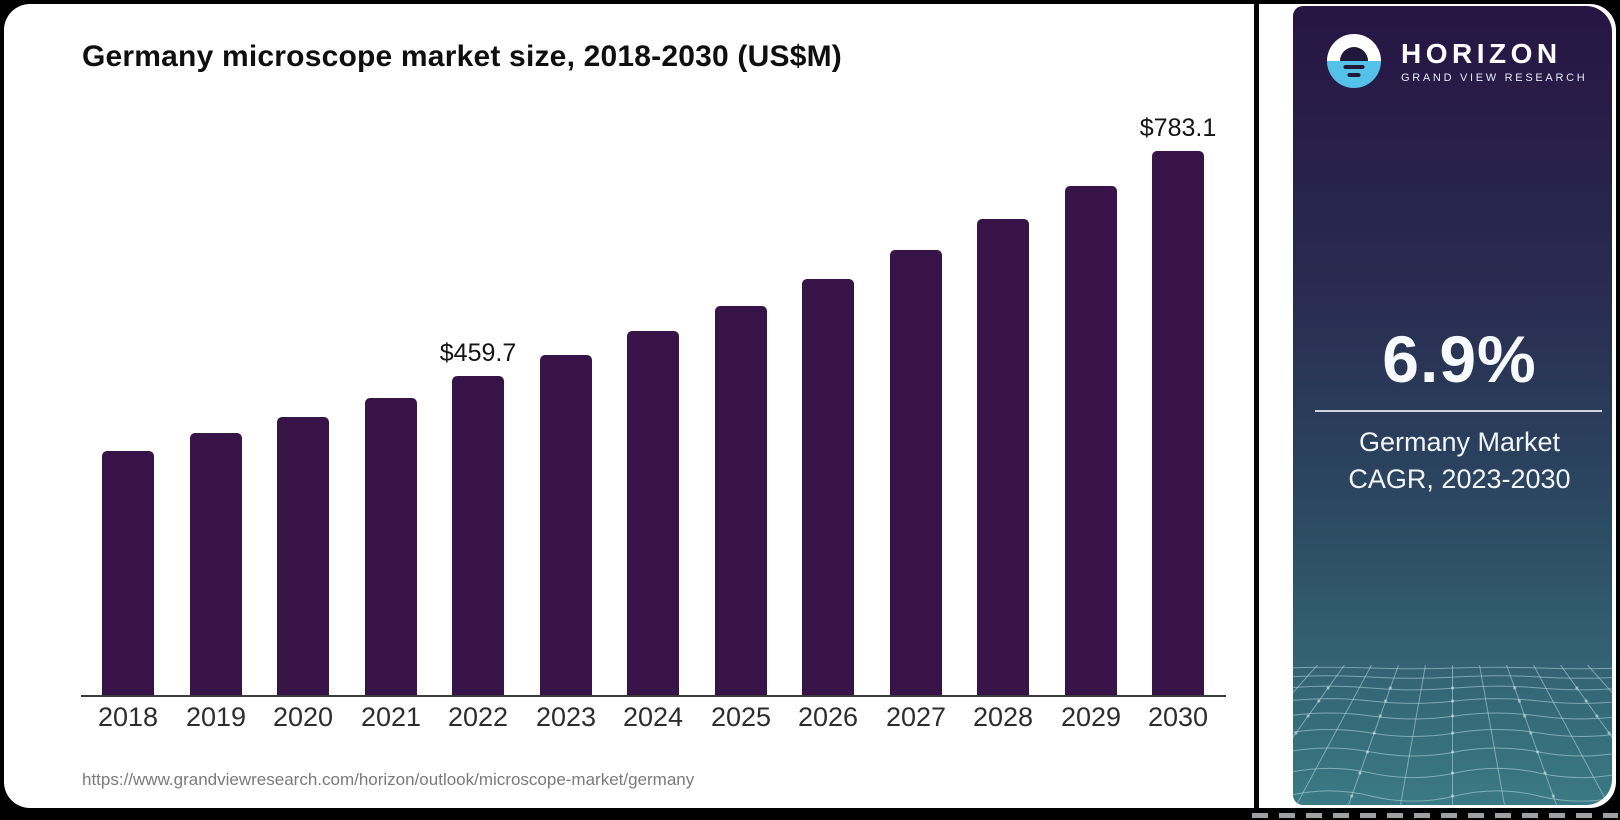 The width and height of the screenshot is (1620, 820). What do you see at coordinates (1091, 717) in the screenshot?
I see `x-tick-2029: 2029` at bounding box center [1091, 717].